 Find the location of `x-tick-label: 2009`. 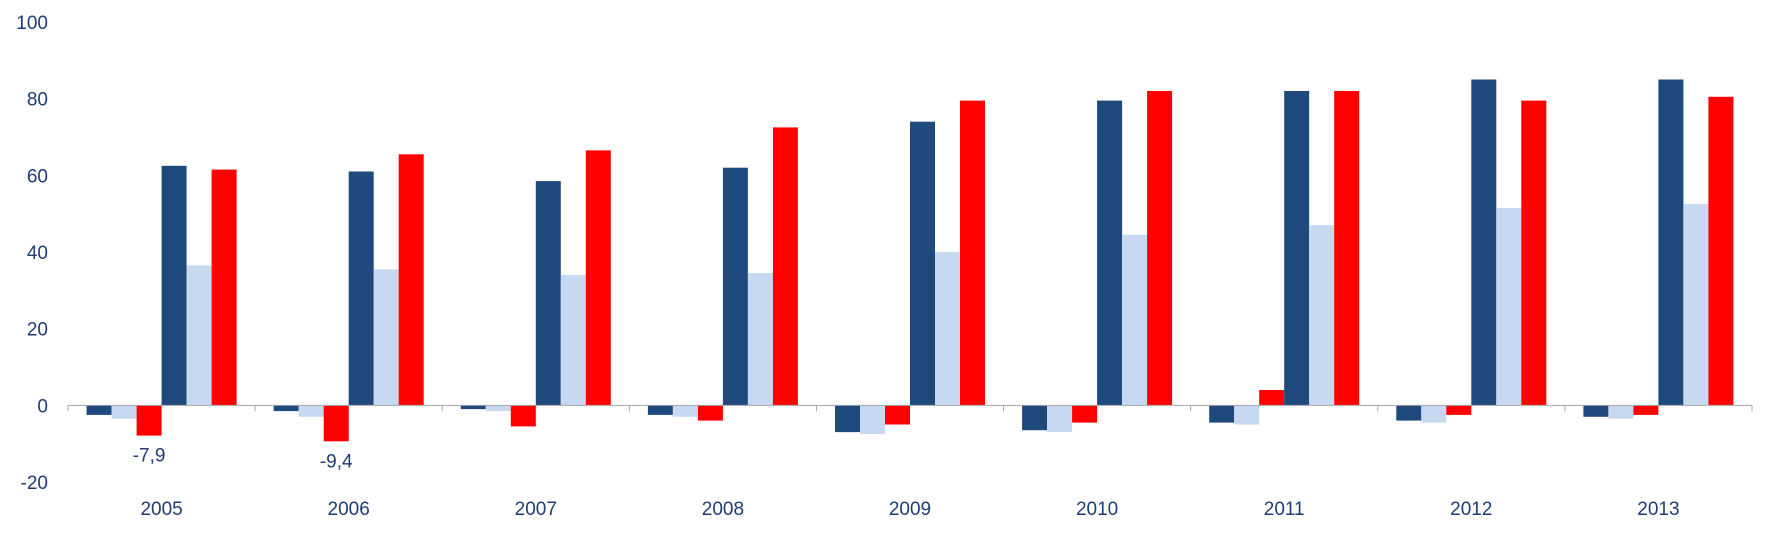

x-tick-label: 2009 is located at coordinates (910, 509).